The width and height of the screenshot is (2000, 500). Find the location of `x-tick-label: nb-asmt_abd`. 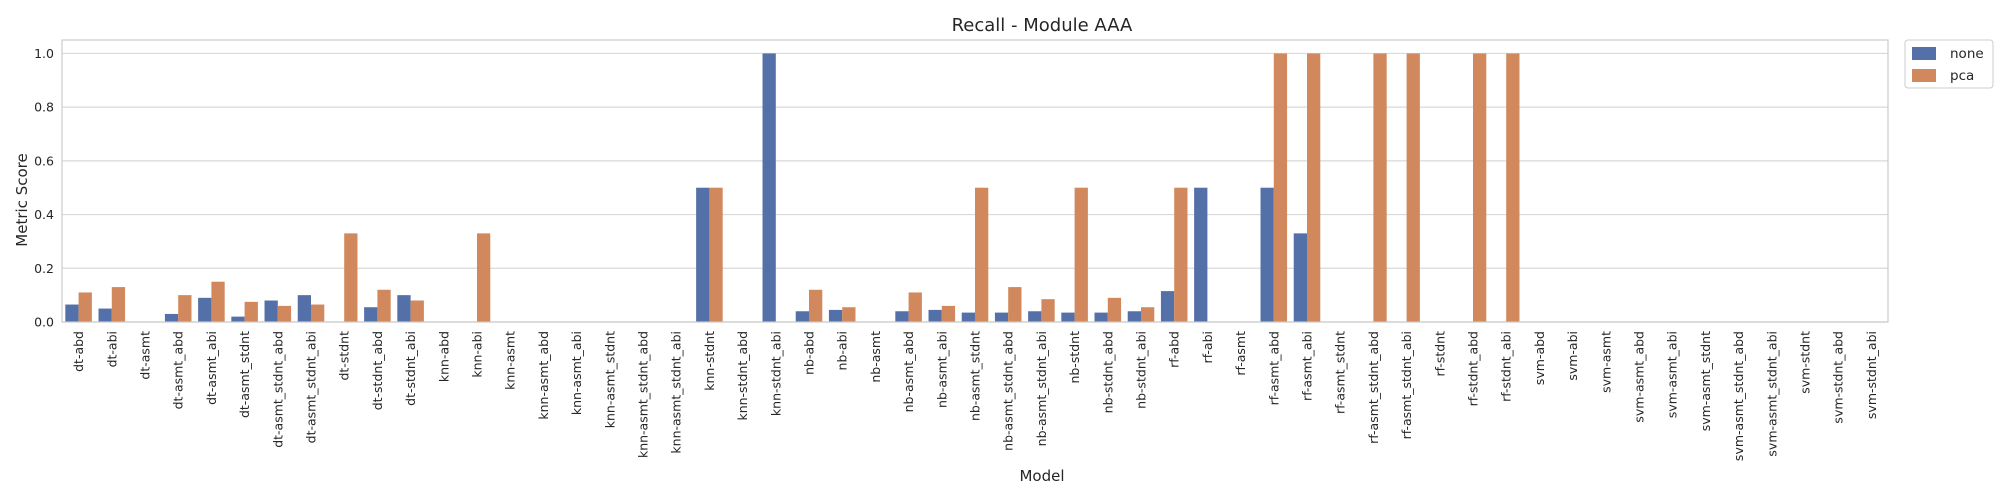

x-tick-label: nb-asmt_abd is located at coordinates (908, 371).